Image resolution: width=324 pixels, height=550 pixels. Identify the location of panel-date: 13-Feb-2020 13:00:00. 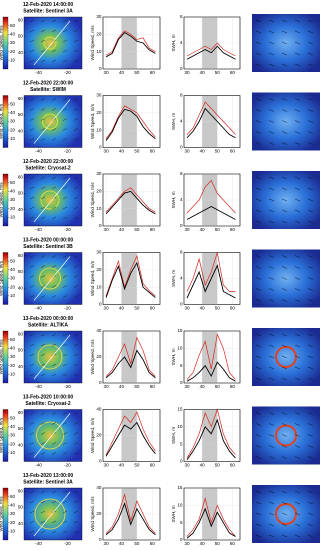
(48, 476).